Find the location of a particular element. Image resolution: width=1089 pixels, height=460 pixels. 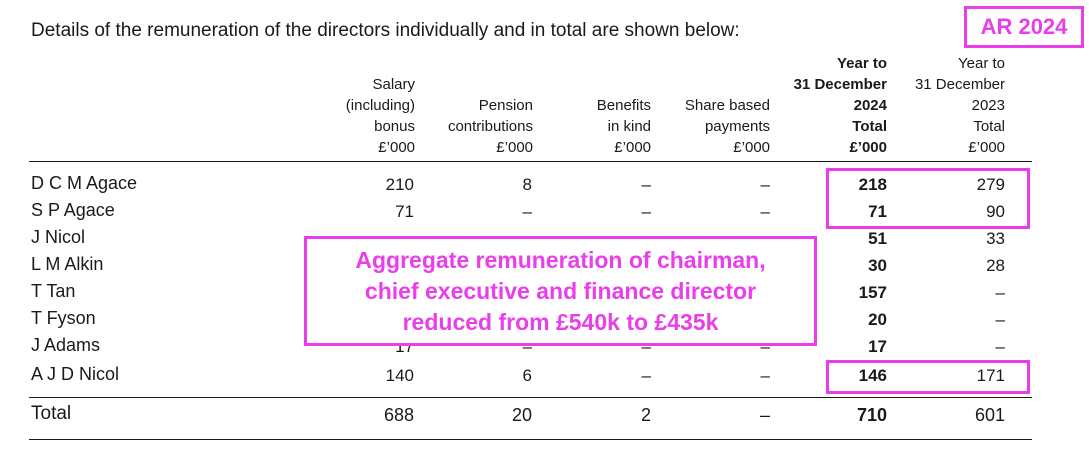

table-cell: 30 is located at coordinates (877, 265).